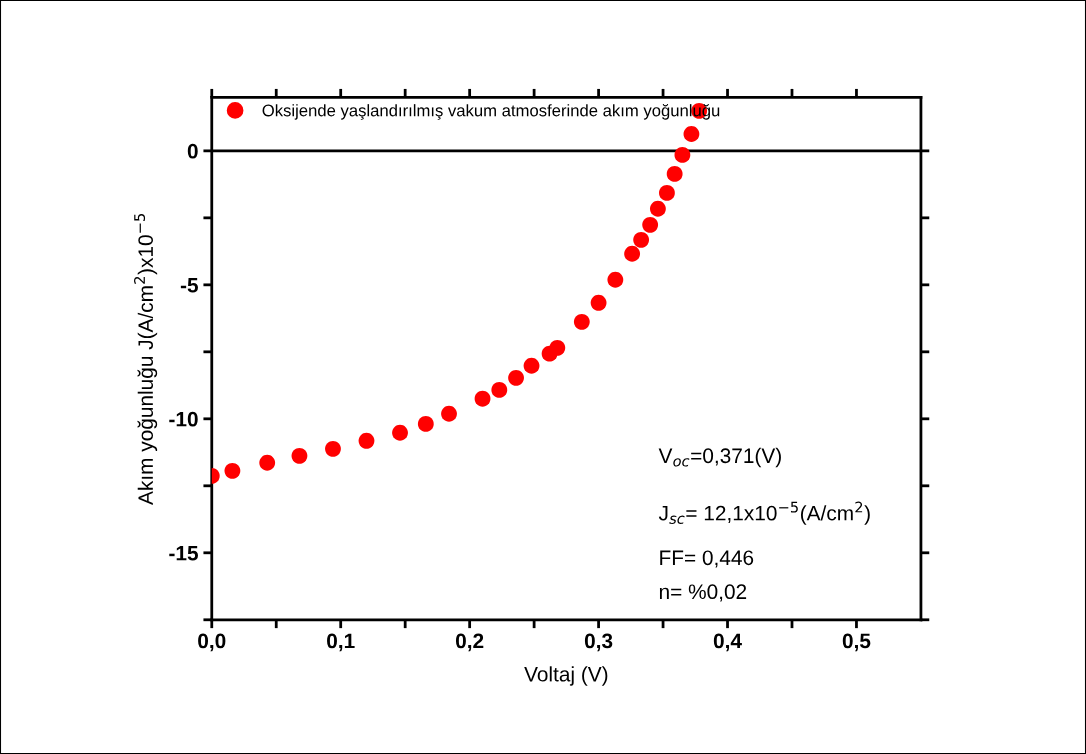  What do you see at coordinates (719, 457) in the screenshot?
I see `annotation: V$_{oc}$=0,371(V)` at bounding box center [719, 457].